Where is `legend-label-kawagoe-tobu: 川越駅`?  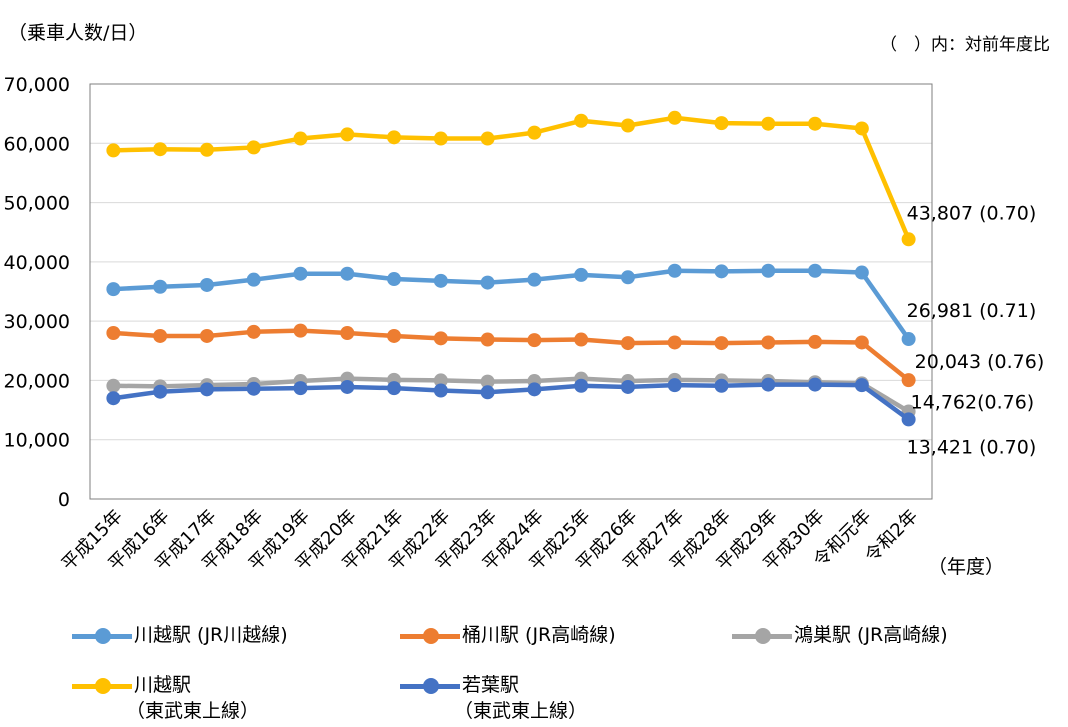 legend-label-kawagoe-tobu: 川越駅 is located at coordinates (163, 685).